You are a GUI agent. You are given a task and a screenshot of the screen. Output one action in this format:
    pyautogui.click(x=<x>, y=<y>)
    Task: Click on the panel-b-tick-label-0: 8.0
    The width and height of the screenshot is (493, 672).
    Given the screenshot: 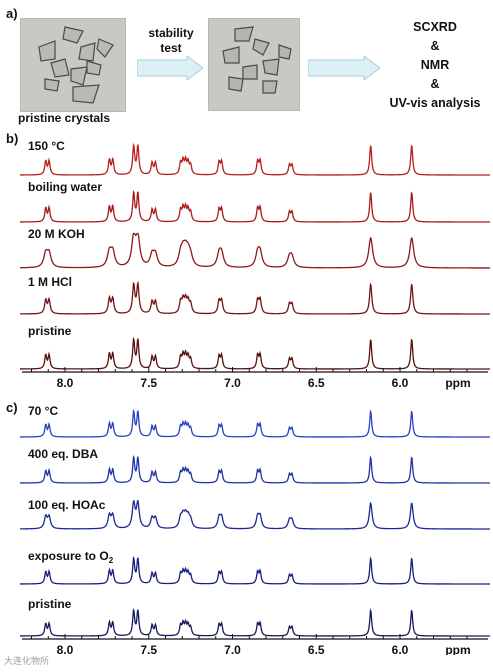 What is the action you would take?
    pyautogui.click(x=65, y=383)
    